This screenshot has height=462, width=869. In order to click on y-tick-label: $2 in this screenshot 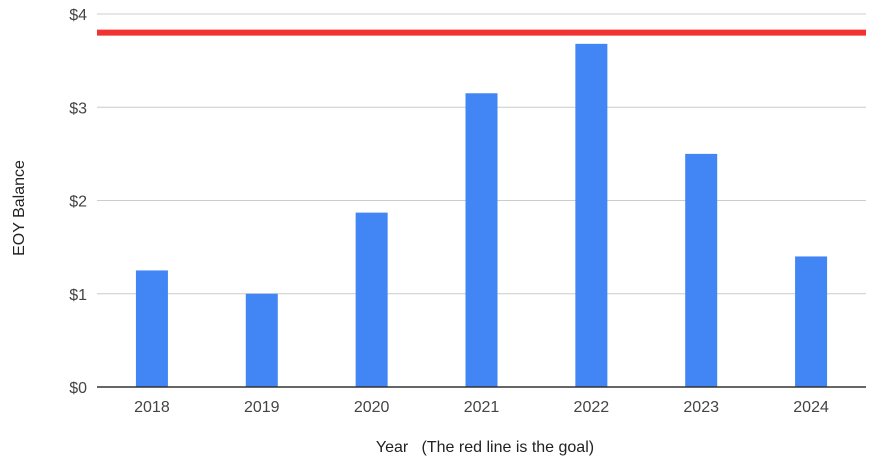, I will do `click(78, 202)`.